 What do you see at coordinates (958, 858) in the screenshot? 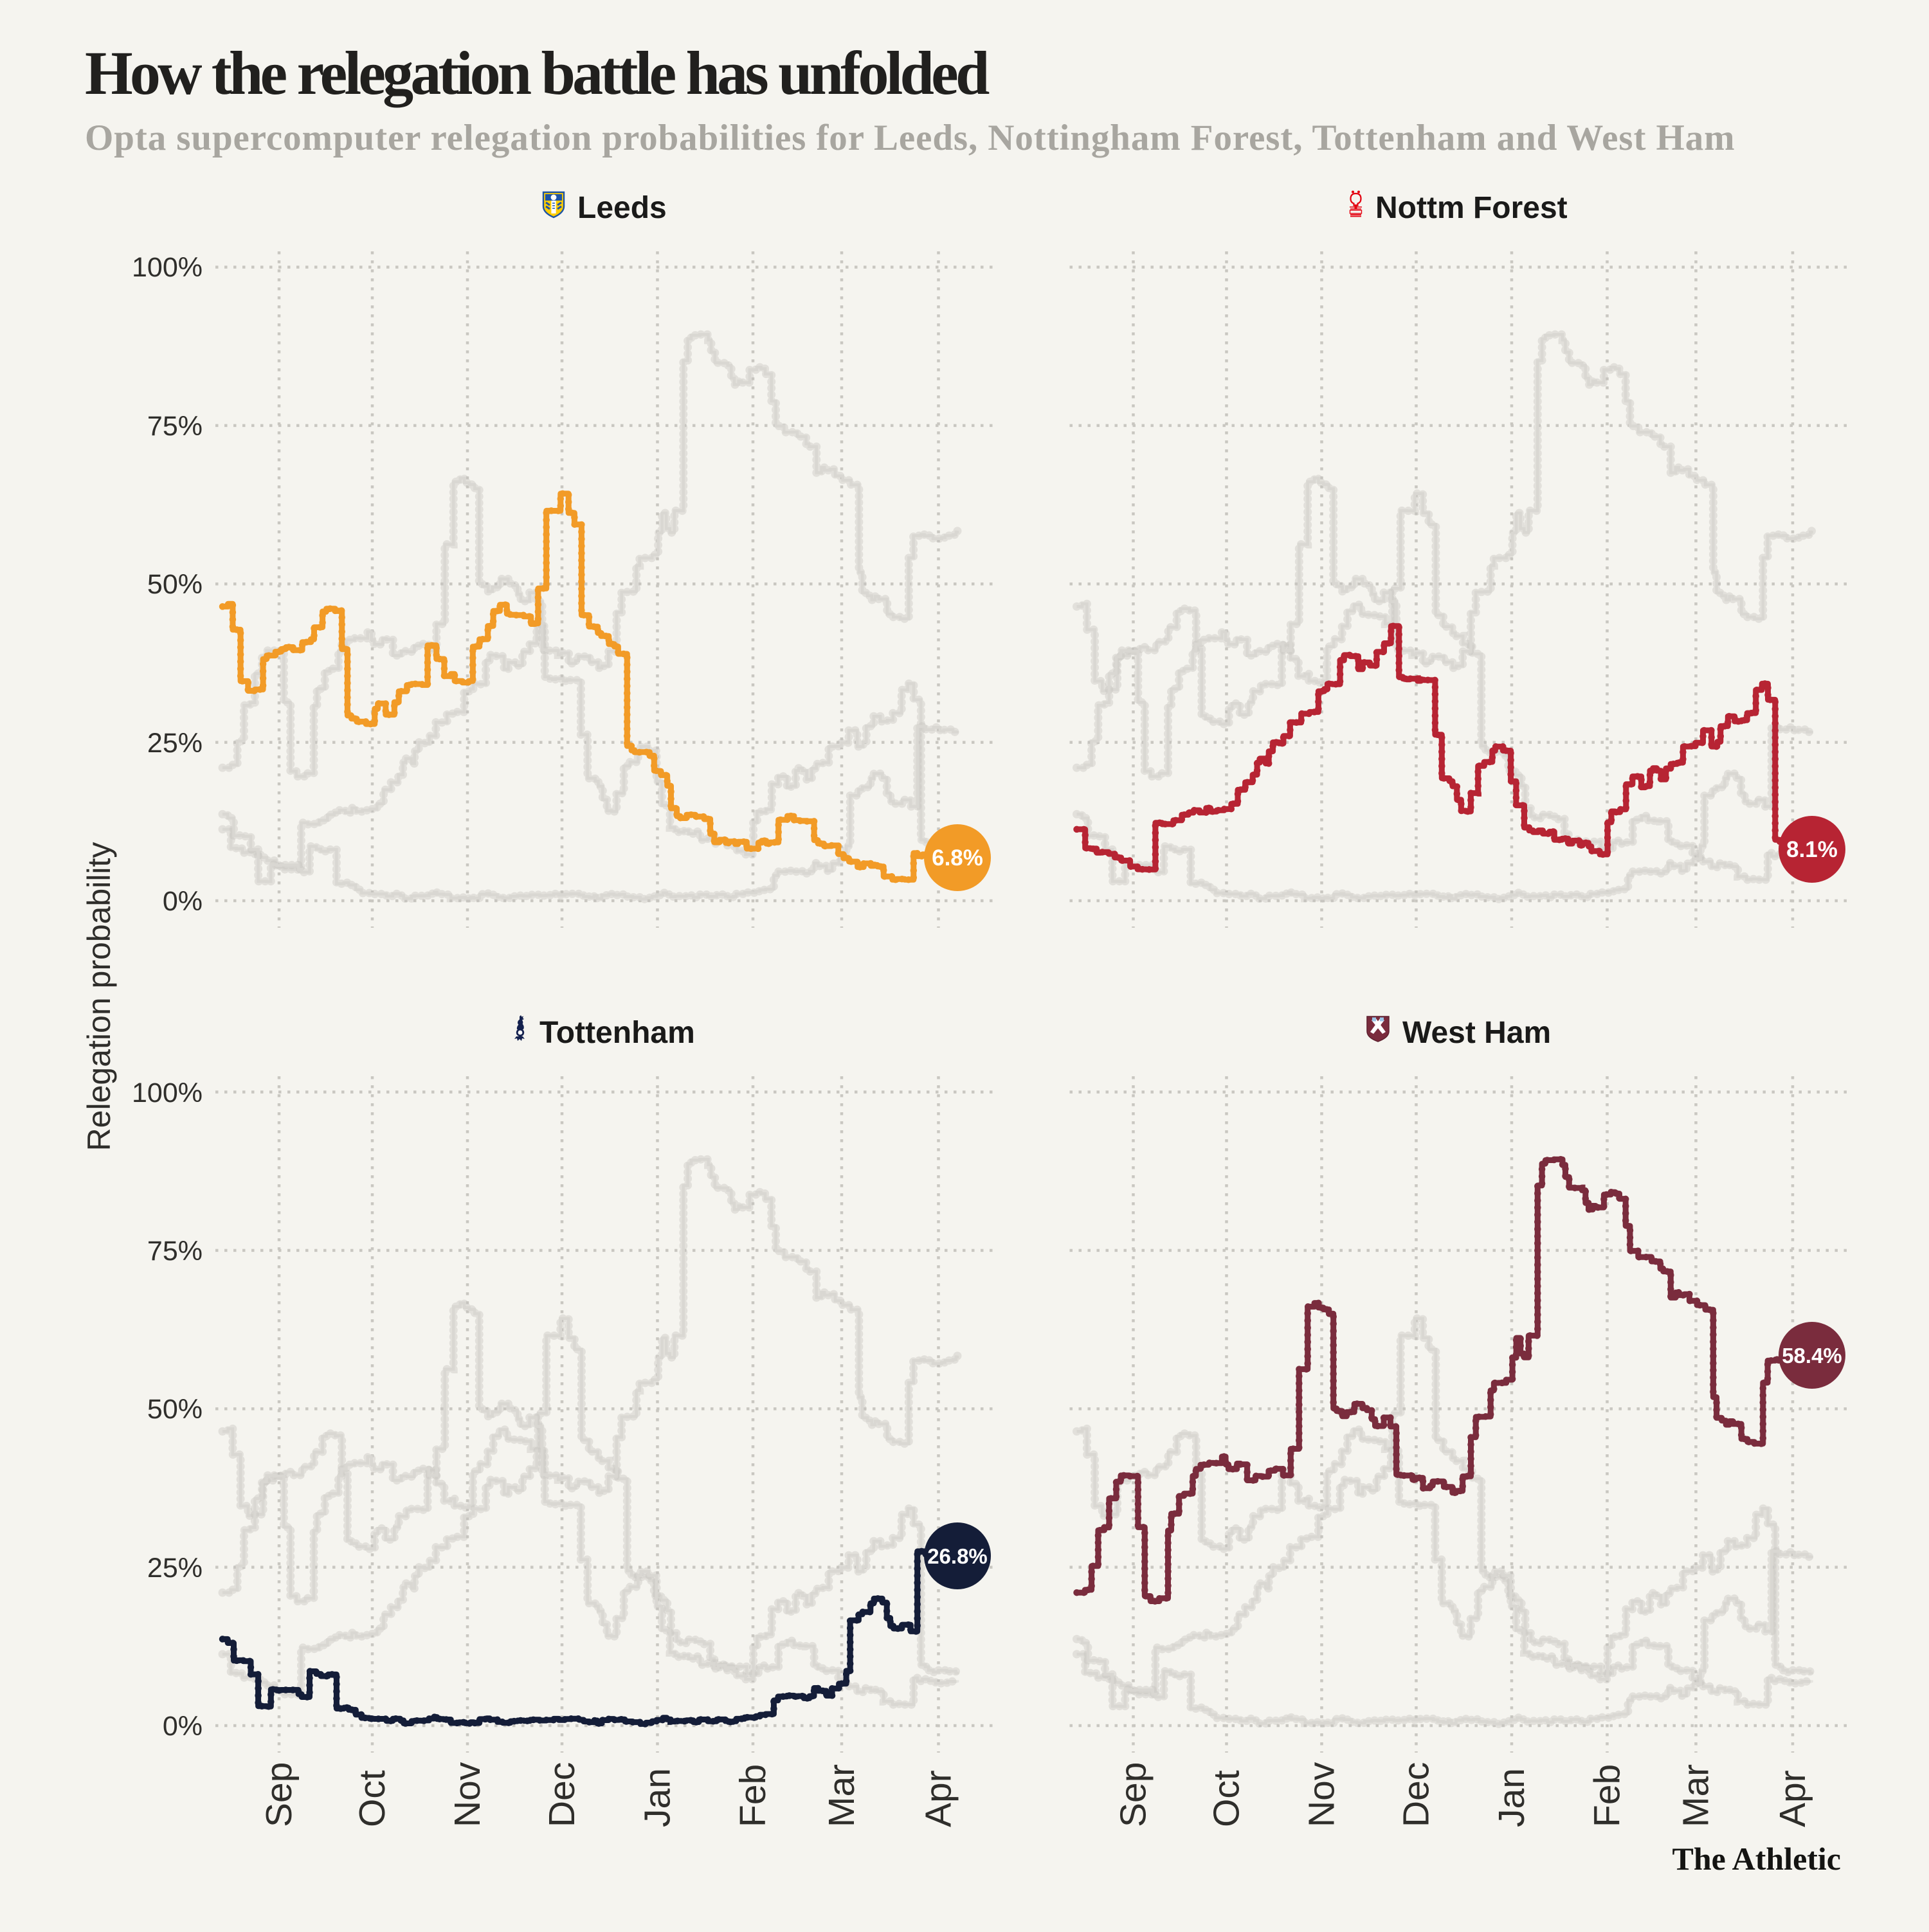
I see `svg-text: 6.8%` at bounding box center [958, 858].